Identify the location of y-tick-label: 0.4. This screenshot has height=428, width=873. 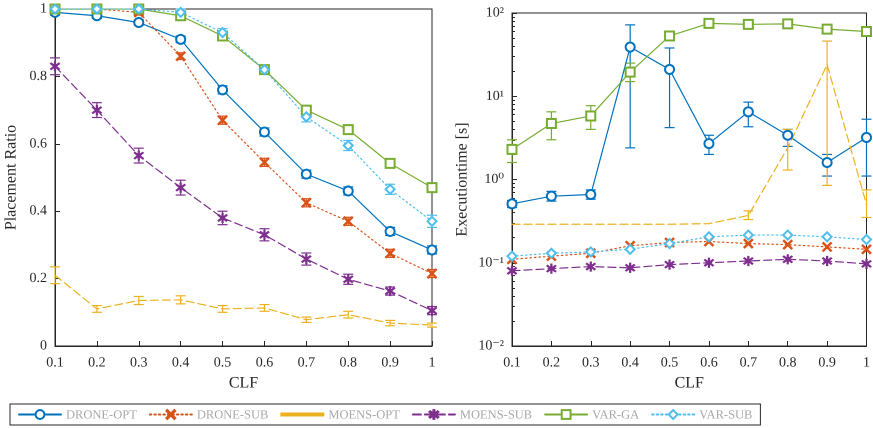
(38, 211).